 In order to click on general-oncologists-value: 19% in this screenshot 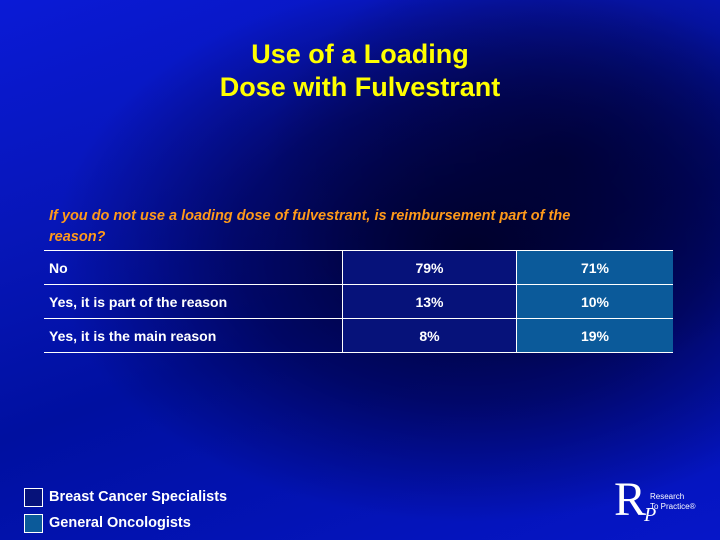, I will do `click(594, 335)`.